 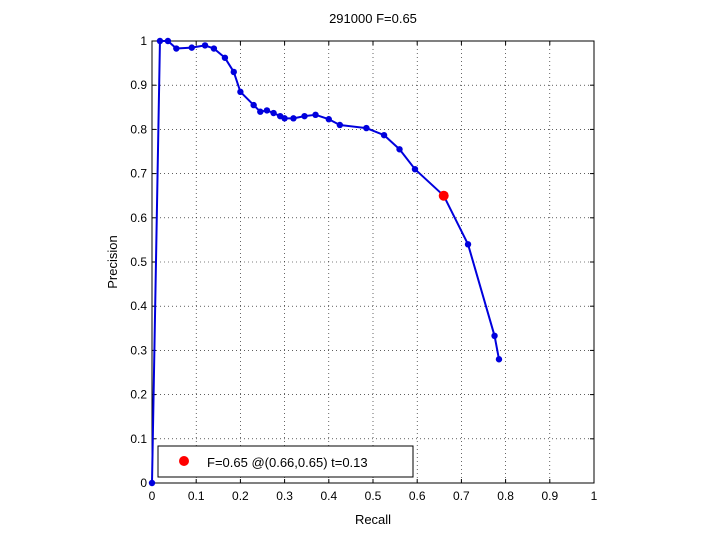 I want to click on x-tick-label: 0.4, so click(x=328, y=496).